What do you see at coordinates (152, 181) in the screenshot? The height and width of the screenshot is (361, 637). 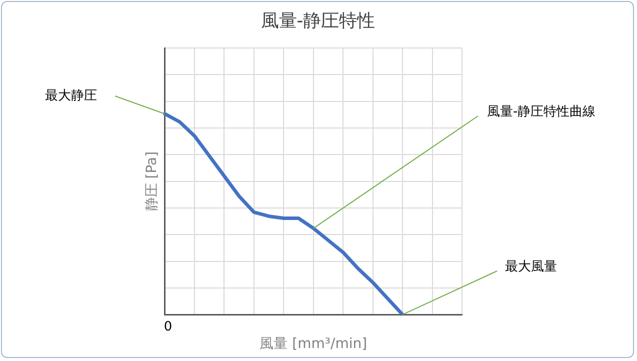 I see `y-axis-title: 静圧 [Pa]` at bounding box center [152, 181].